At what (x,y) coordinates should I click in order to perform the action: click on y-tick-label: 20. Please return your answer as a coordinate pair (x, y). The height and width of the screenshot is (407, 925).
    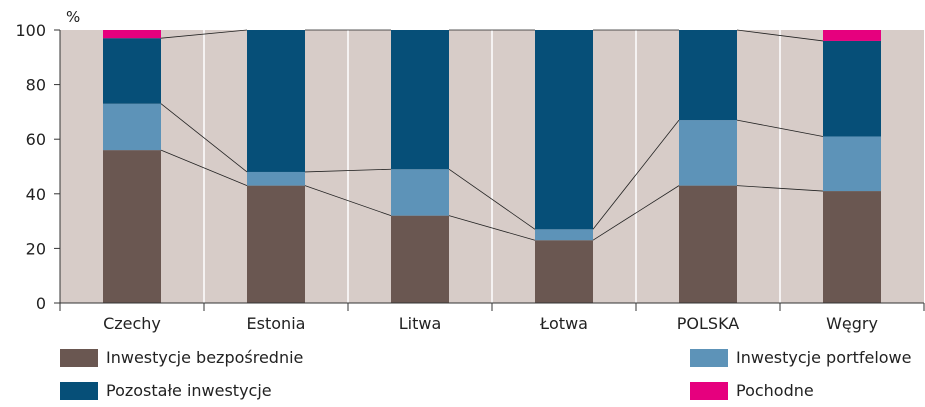
    Looking at the image, I should click on (36, 248).